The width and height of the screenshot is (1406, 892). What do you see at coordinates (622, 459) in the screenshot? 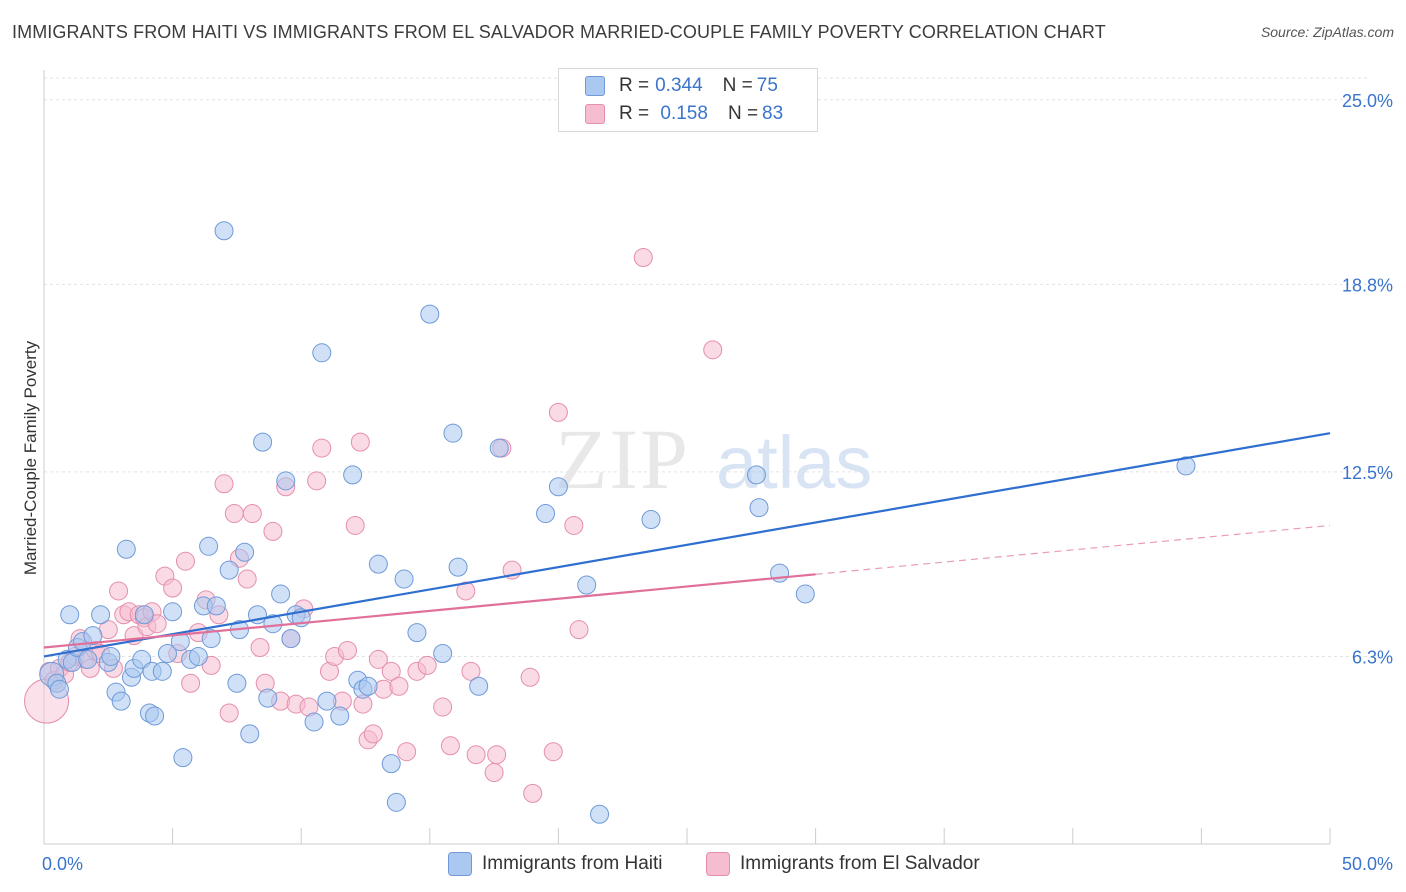
I see `watermark-zip: ZIP` at bounding box center [622, 459].